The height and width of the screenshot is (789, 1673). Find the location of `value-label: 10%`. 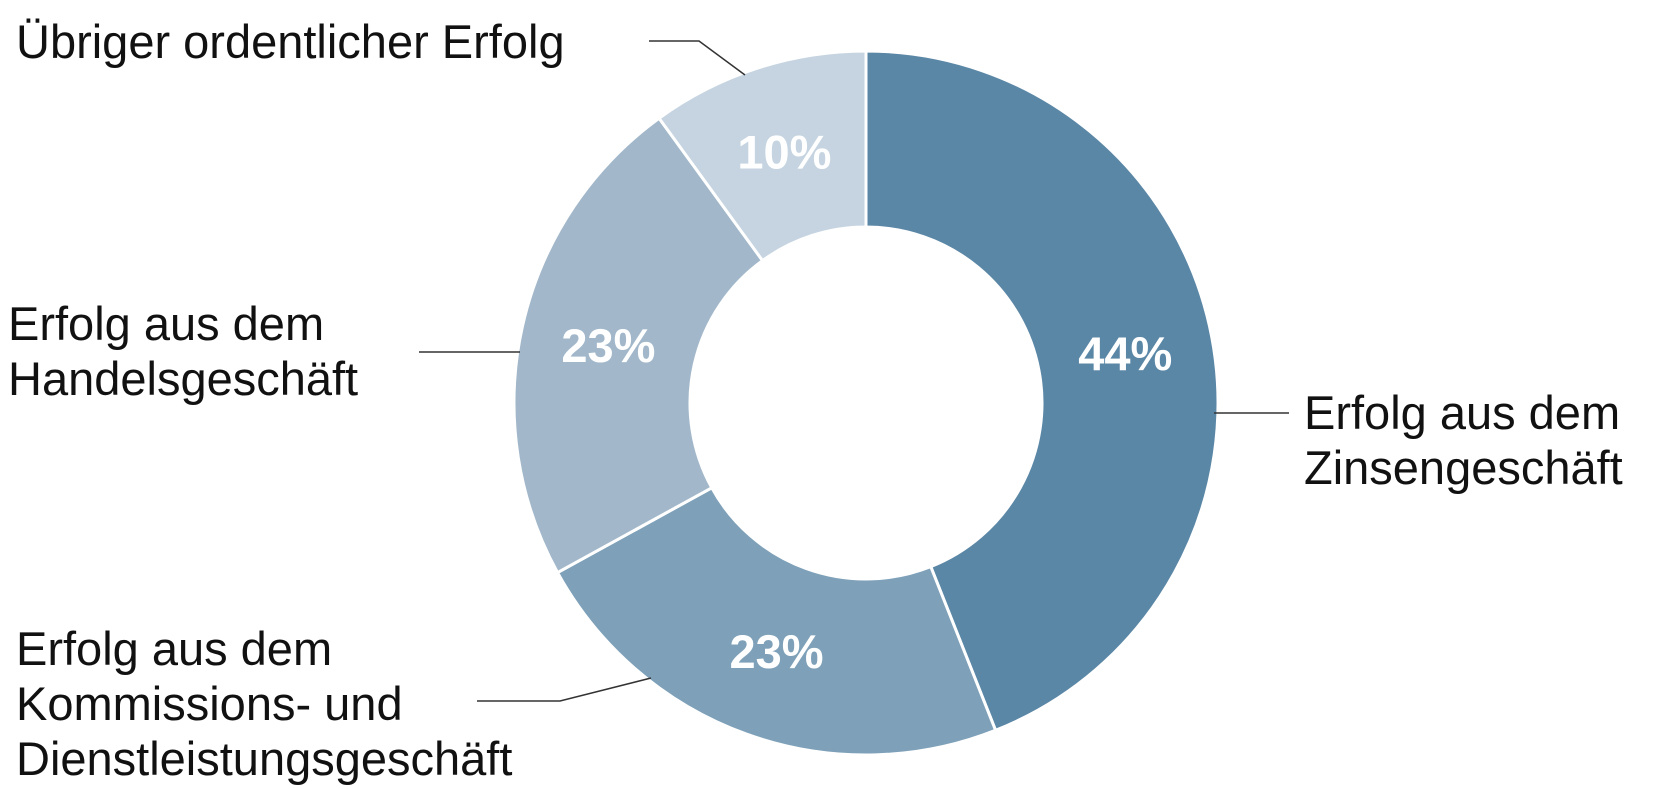

value-label: 10% is located at coordinates (784, 151).